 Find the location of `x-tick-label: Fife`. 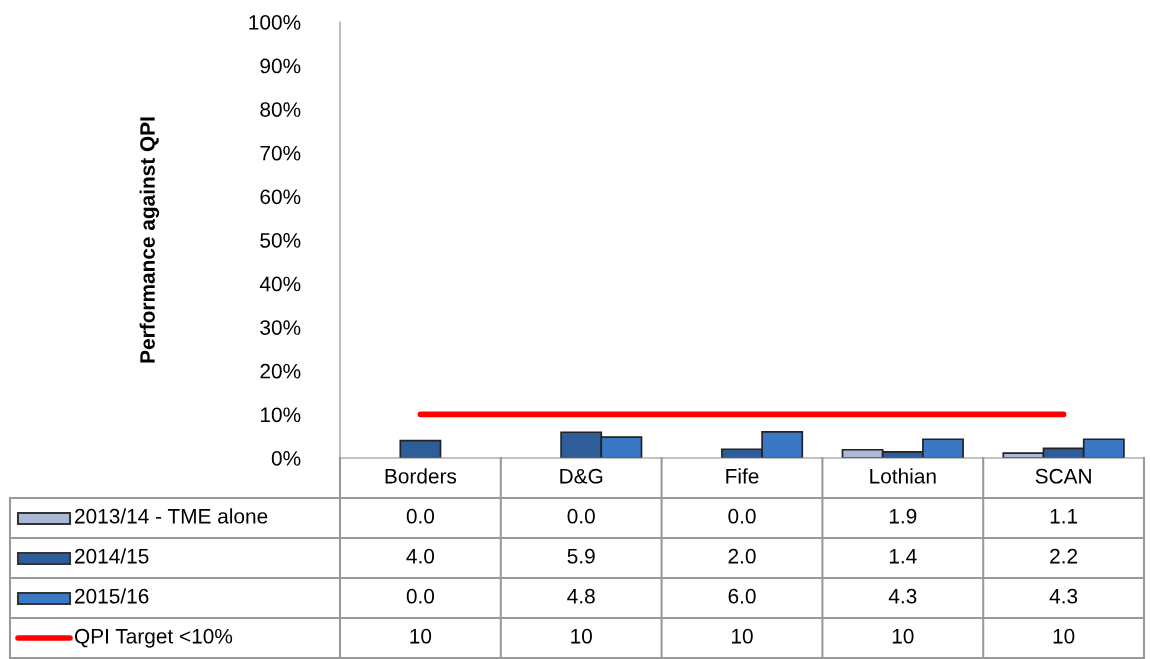

x-tick-label: Fife is located at coordinates (742, 476).